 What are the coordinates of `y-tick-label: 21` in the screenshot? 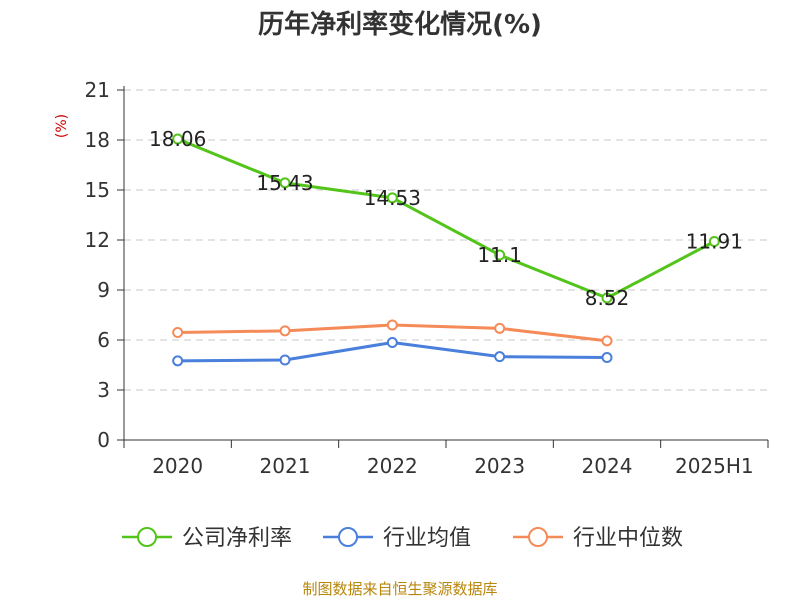 It's located at (97, 90).